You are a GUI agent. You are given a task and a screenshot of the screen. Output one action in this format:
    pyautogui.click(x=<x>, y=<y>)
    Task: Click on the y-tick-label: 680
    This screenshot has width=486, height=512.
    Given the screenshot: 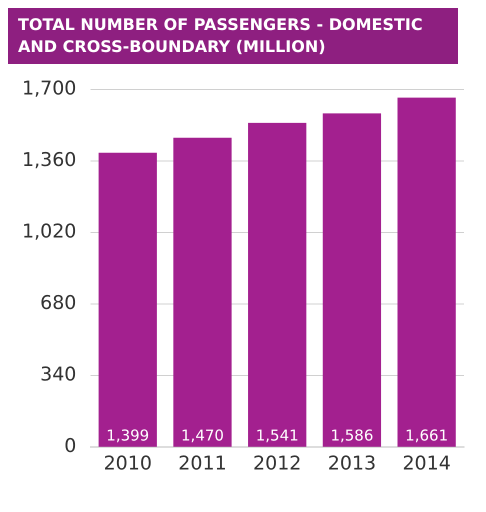 What is the action you would take?
    pyautogui.click(x=58, y=303)
    